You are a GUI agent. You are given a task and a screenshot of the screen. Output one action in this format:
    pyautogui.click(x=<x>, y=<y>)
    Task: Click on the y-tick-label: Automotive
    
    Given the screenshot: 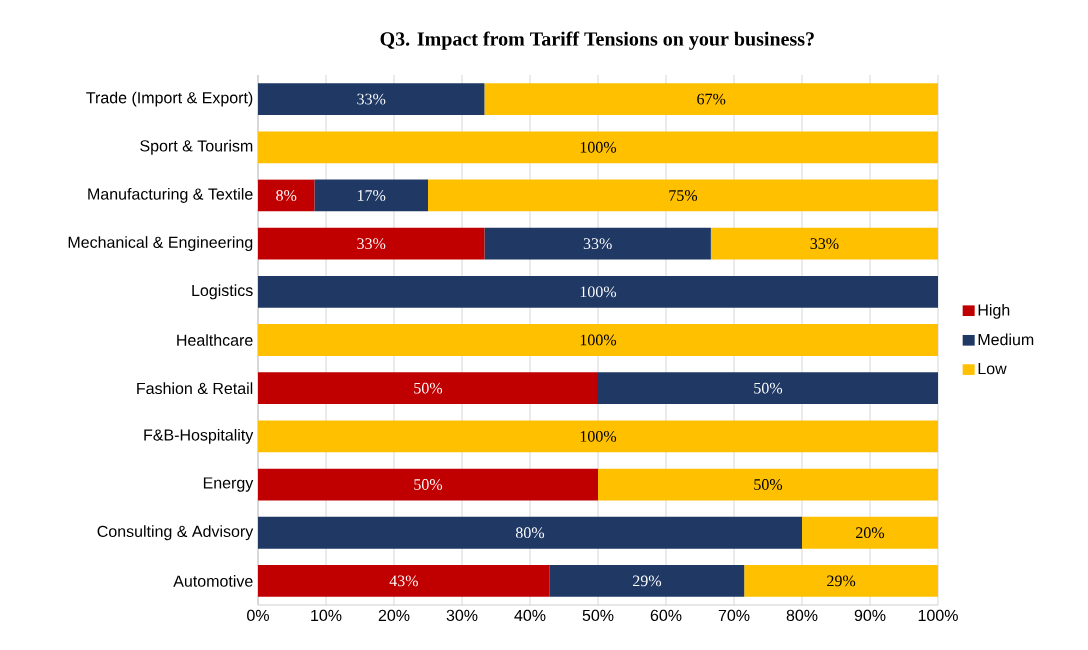 What is the action you would take?
    pyautogui.click(x=213, y=581)
    